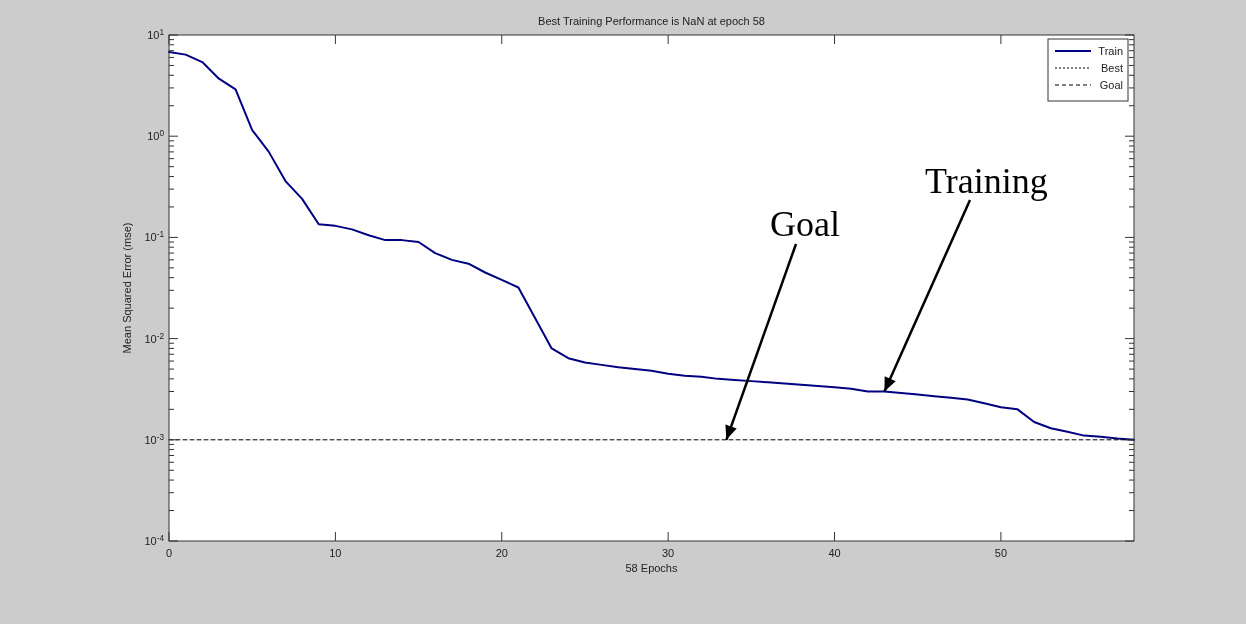 The image size is (1246, 624). Describe the element at coordinates (156, 34) in the screenshot. I see `y-tick-label: 10$^{1}$` at that location.